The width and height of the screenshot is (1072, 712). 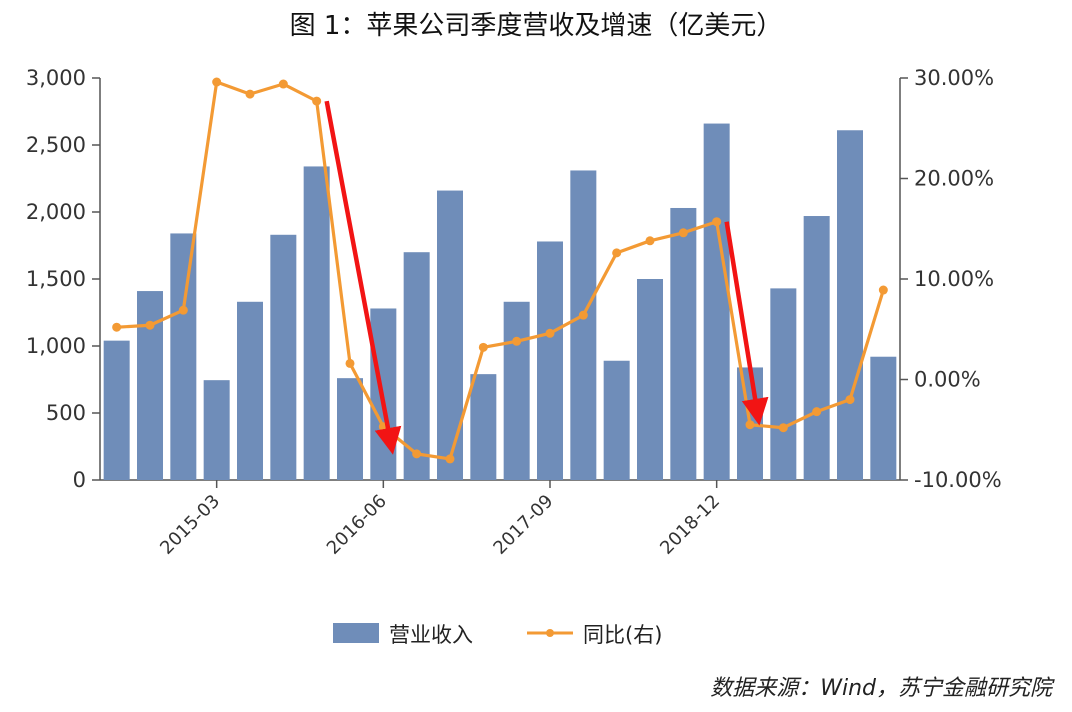 I want to click on x-axis-tick-label: 2015-03, so click(x=190, y=525).